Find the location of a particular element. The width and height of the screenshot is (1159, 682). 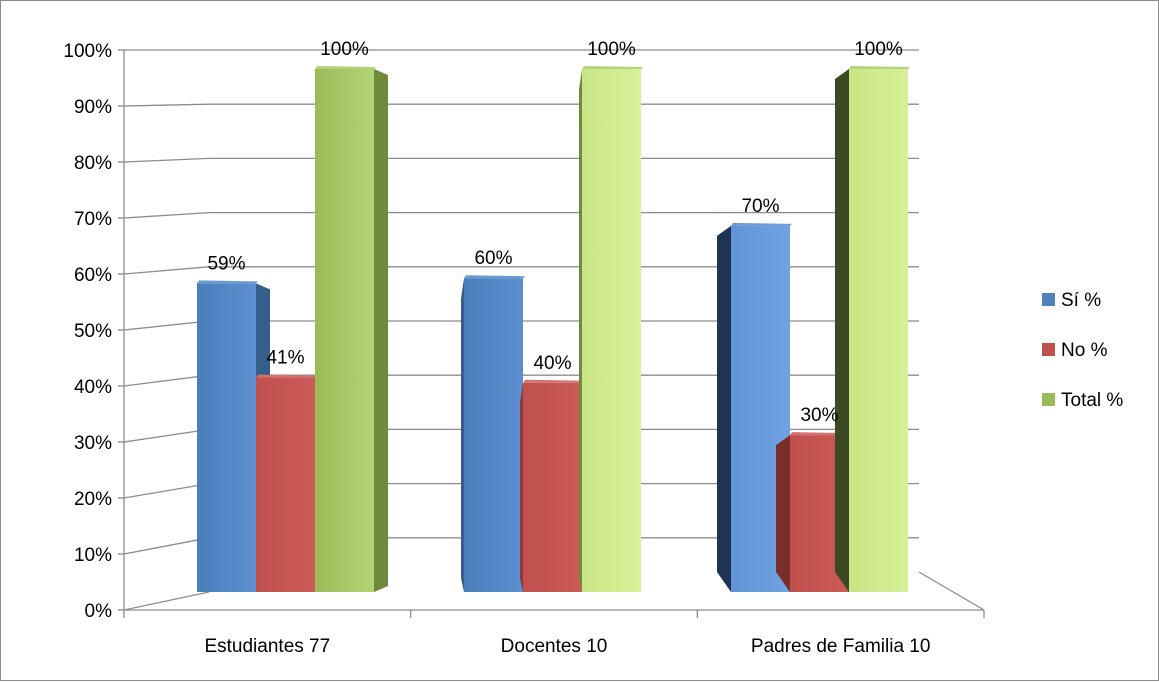

y-tick-label: 50% is located at coordinates (93, 331).